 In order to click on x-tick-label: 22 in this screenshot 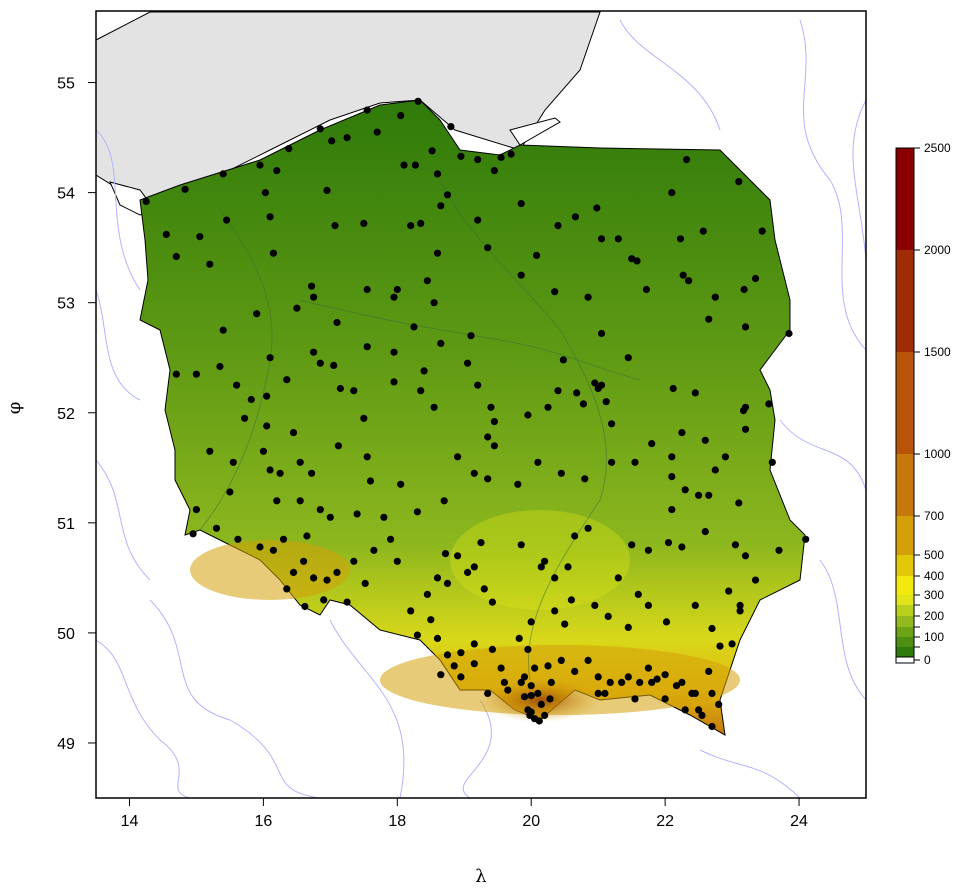, I will do `click(665, 821)`.